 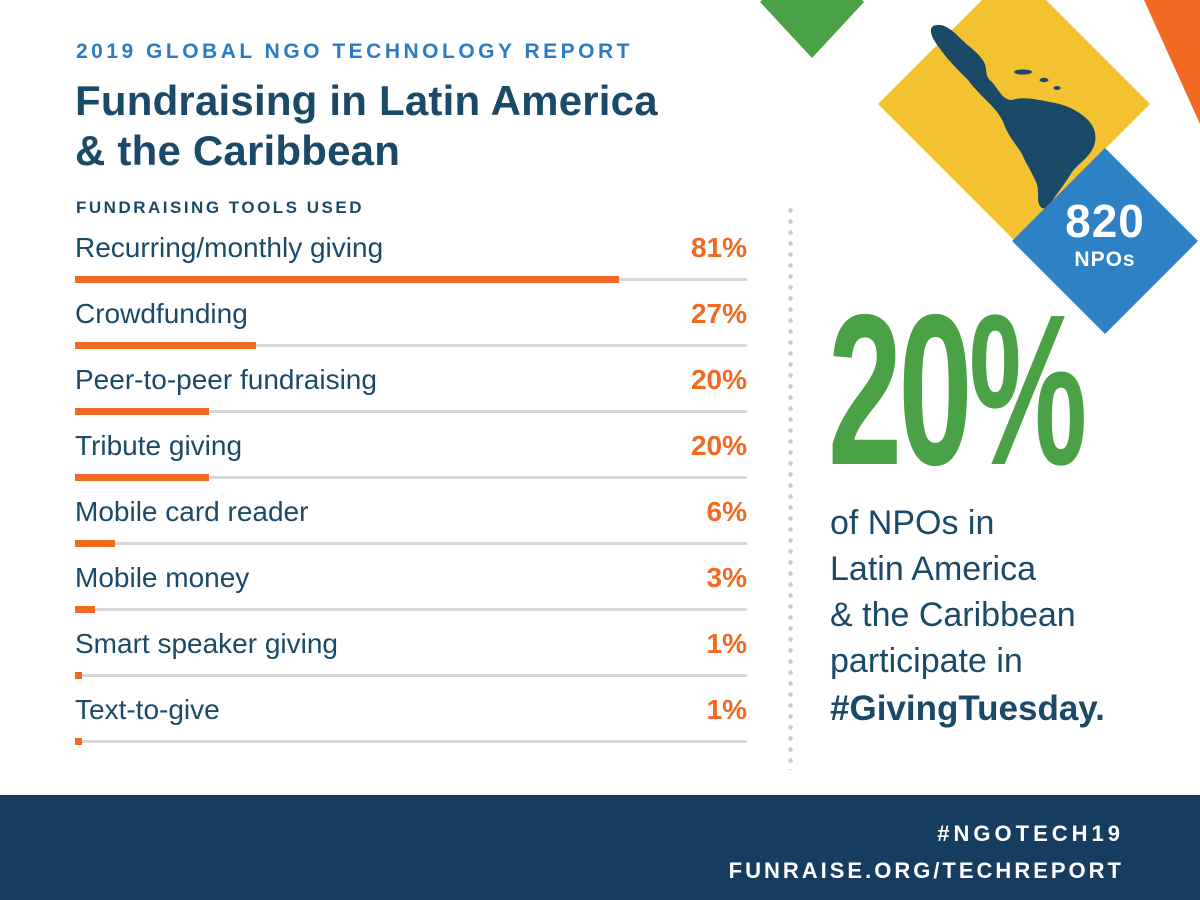 I want to click on blue-diamond, so click(x=1105, y=241).